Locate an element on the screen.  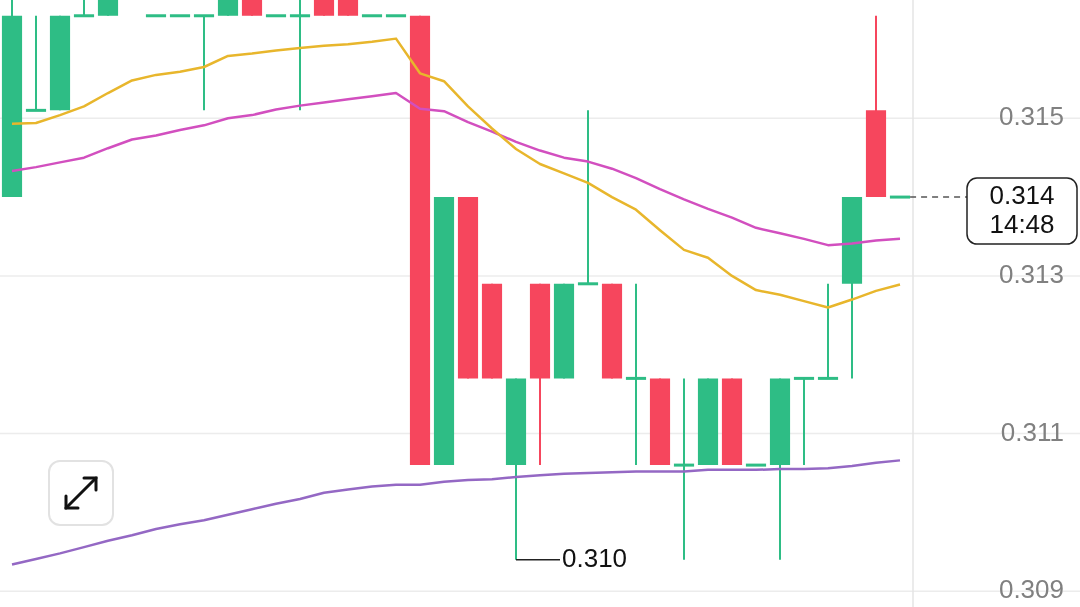
annotation: 0.310 is located at coordinates (595, 557).